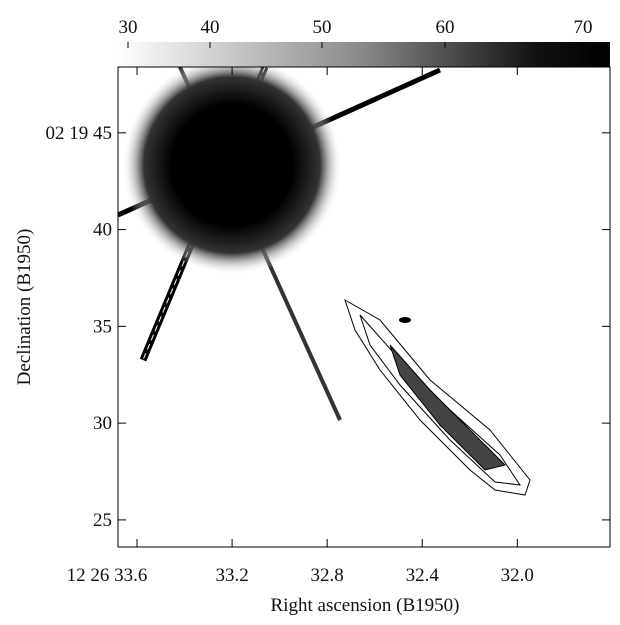 The height and width of the screenshot is (625, 620). Describe the element at coordinates (231, 575) in the screenshot. I see `x-tick-label: 33.2` at that location.